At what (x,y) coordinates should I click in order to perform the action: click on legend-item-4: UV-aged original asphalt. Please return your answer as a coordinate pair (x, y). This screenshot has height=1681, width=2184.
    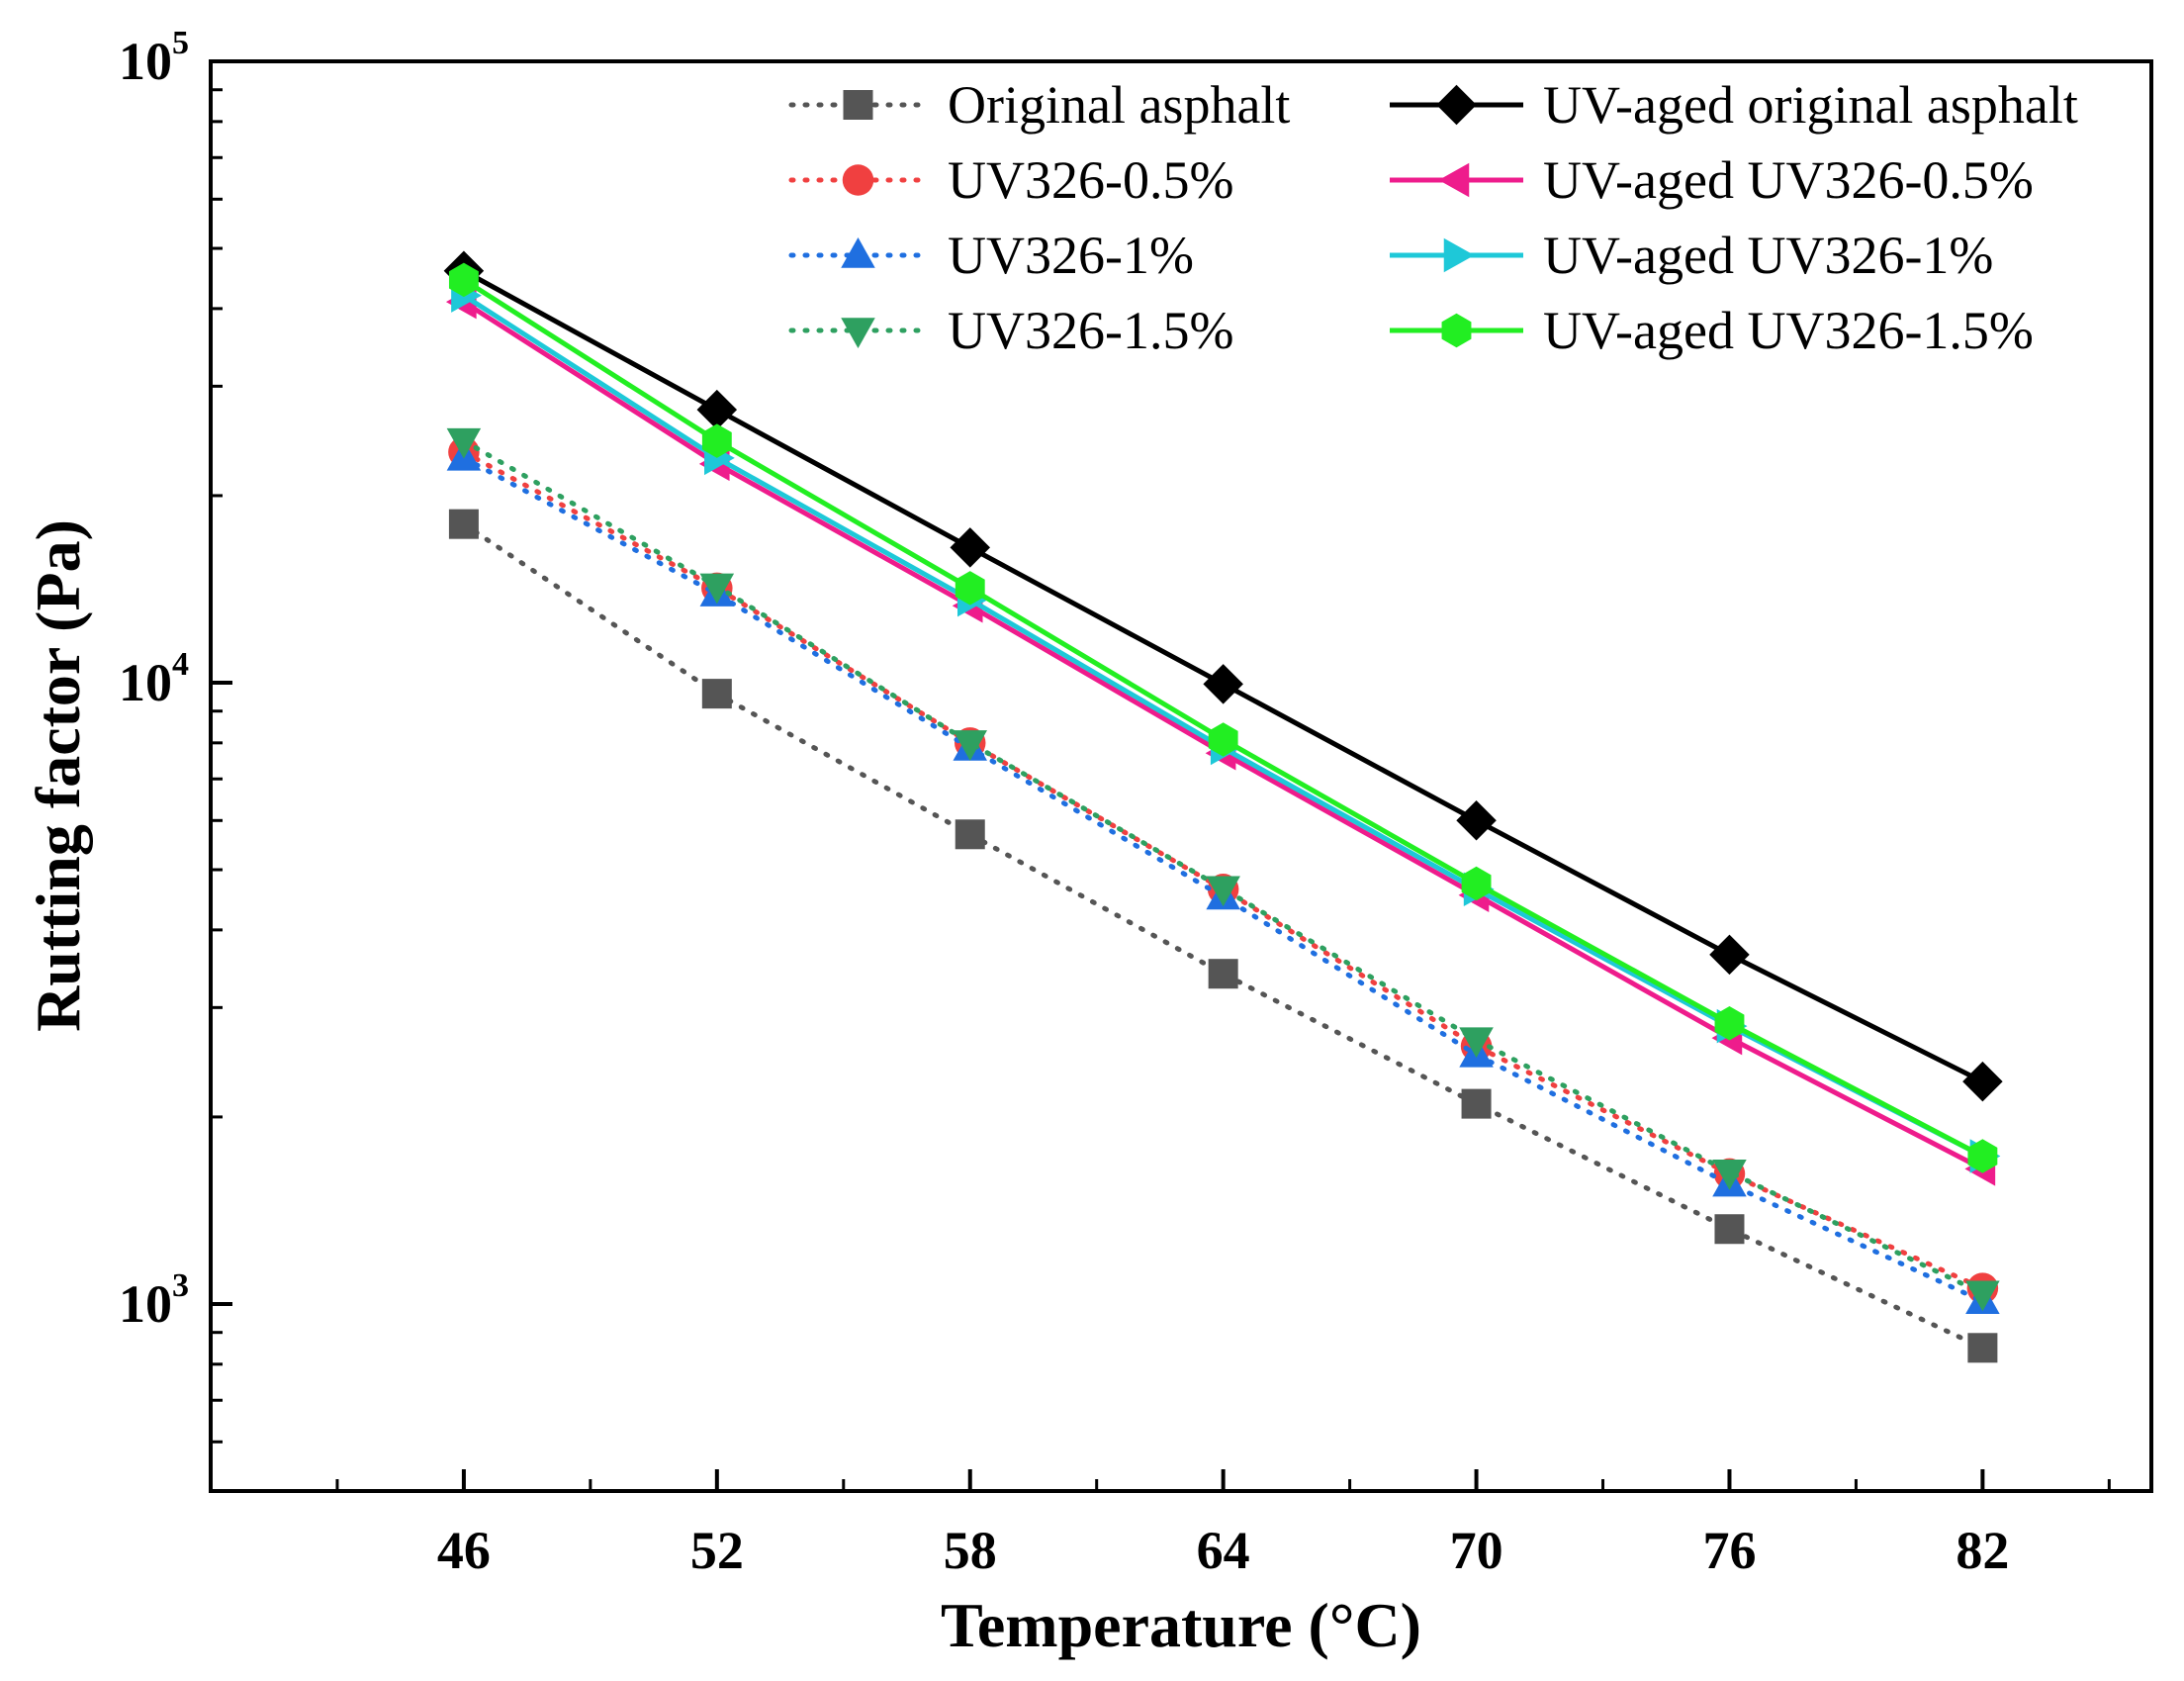
    Looking at the image, I should click on (1734, 105).